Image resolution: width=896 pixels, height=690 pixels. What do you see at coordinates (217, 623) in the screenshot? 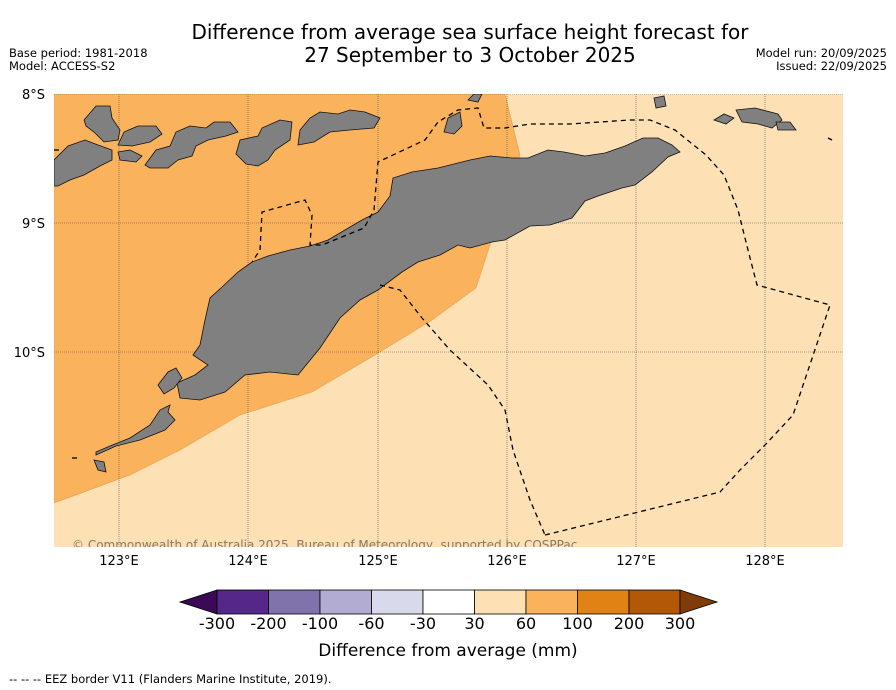
I see `cb-tick-0: -300` at bounding box center [217, 623].